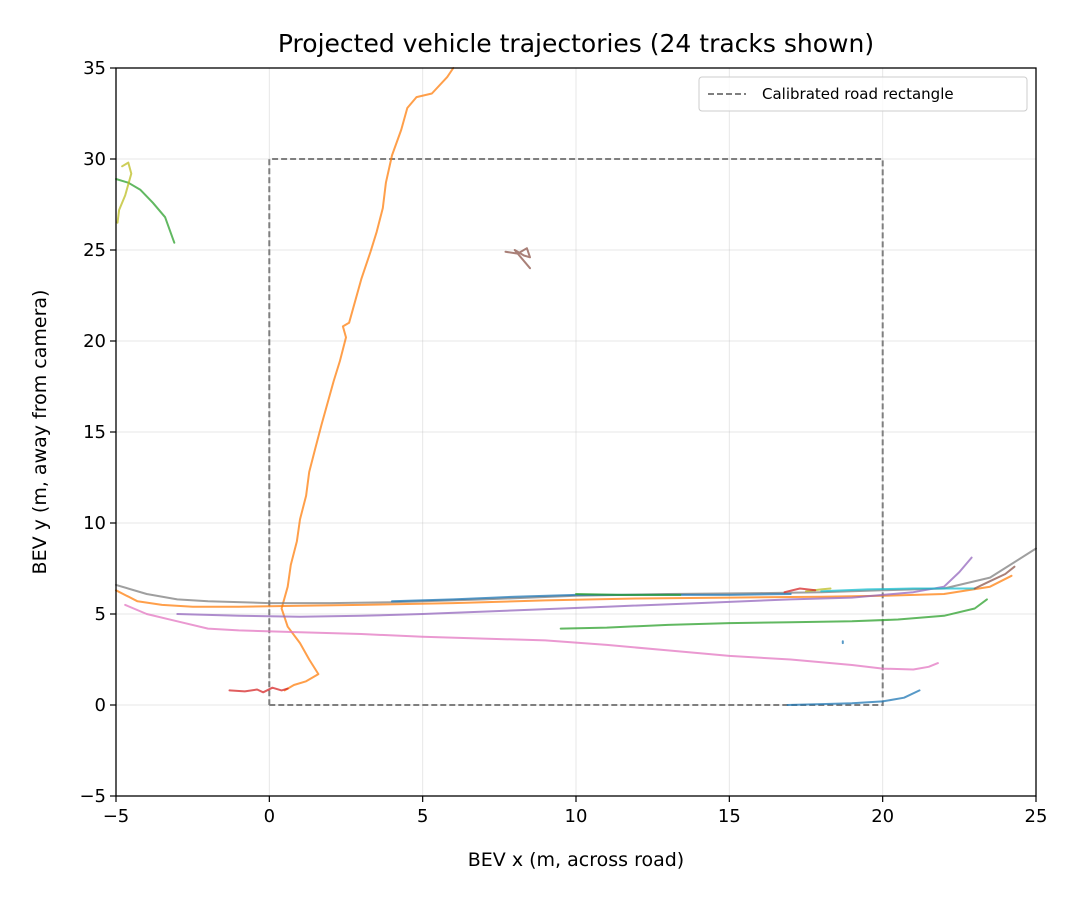 This screenshot has width=1080, height=900. I want to click on y-tick-label: −5, so click(92, 796).